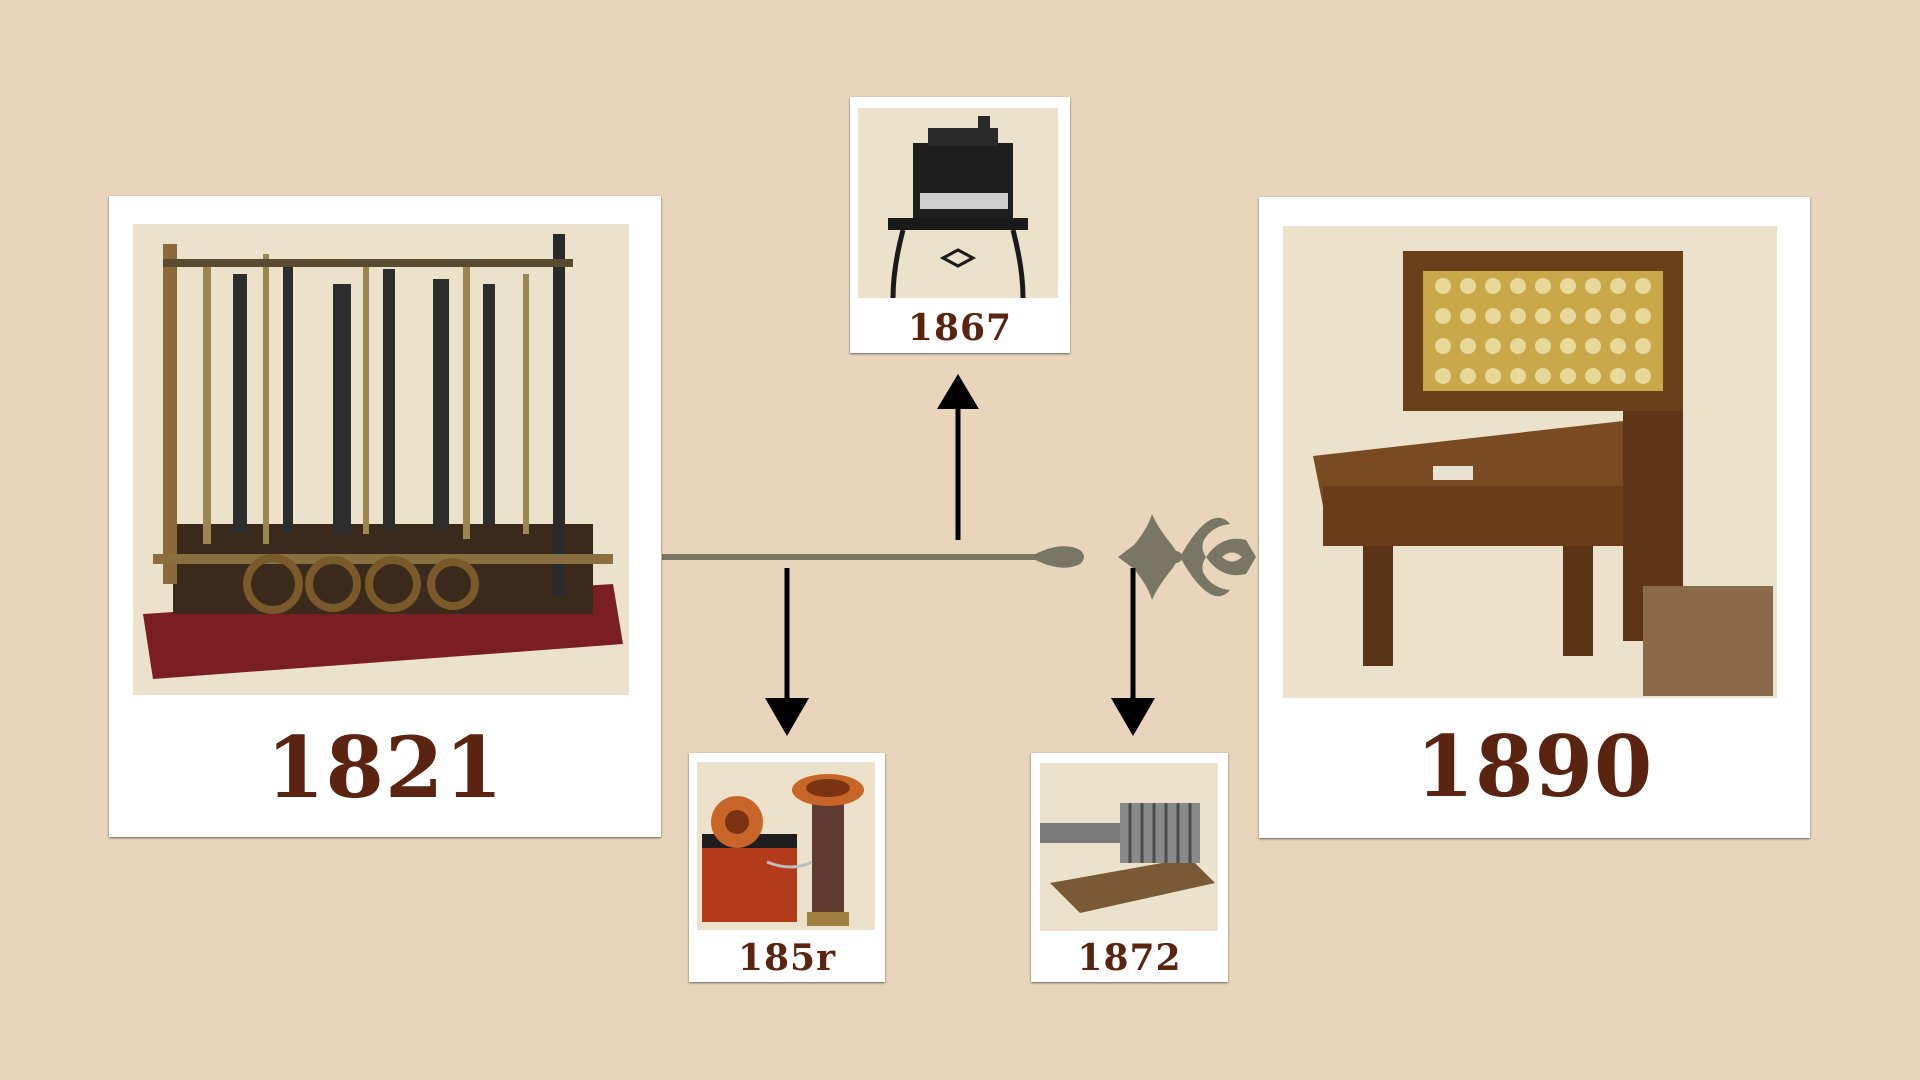  I want to click on ornament-flourish-icon, so click(1187, 557).